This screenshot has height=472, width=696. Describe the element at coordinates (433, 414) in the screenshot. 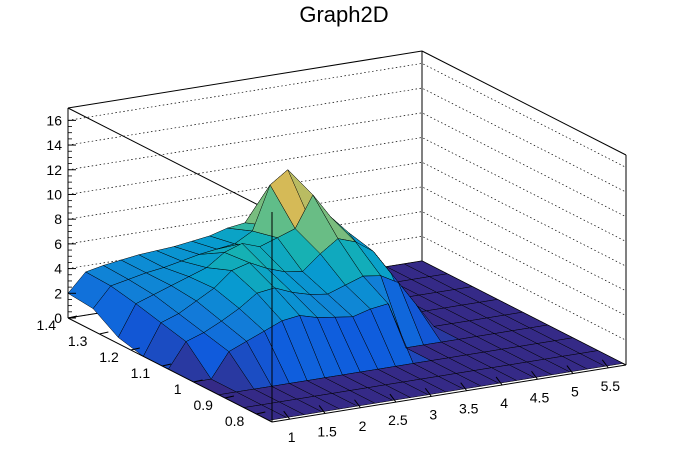

I see `x-tick-label: 3` at that location.